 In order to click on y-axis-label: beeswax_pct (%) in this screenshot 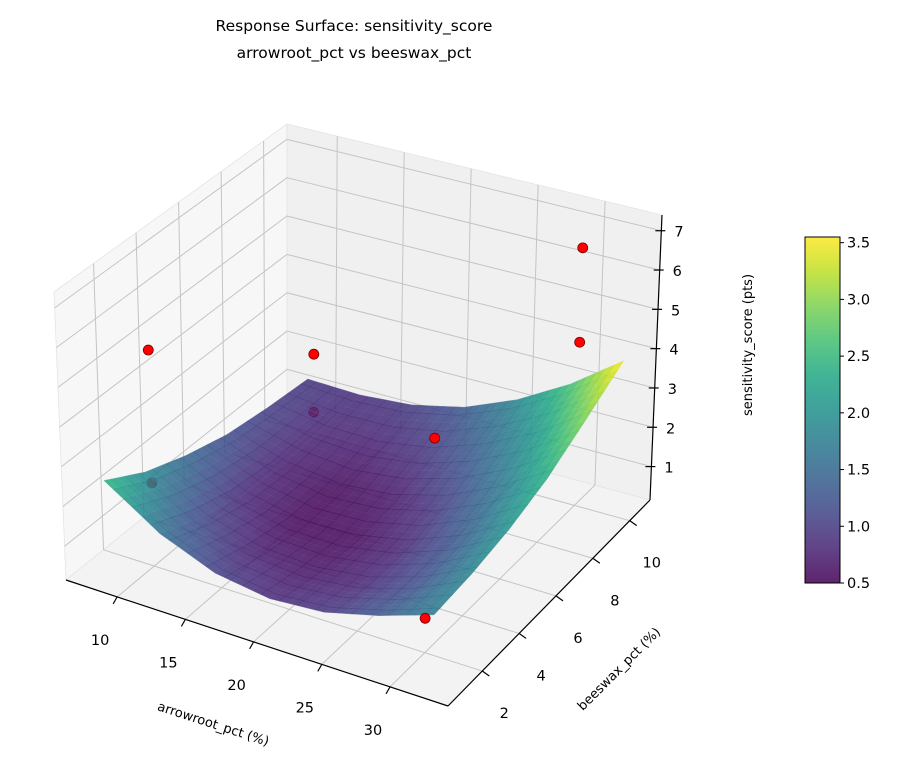, I will do `click(619, 669)`.